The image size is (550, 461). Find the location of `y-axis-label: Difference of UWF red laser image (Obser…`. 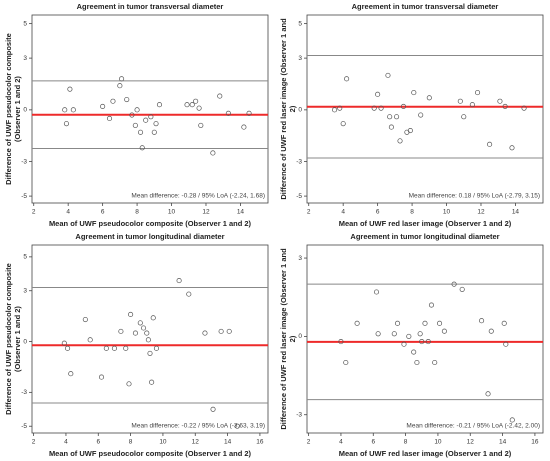

y-axis-label: Difference of UWF red laser image (Obser… is located at coordinates (288, 109).